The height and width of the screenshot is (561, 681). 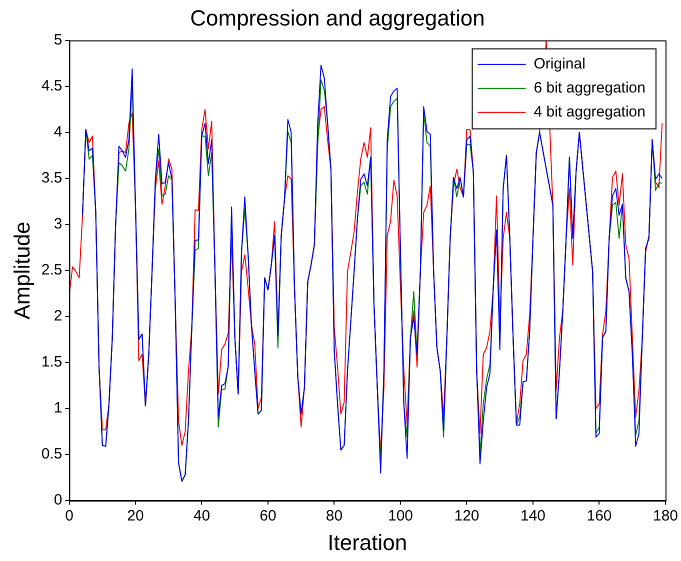 I want to click on x-axis-title: Iteration, so click(x=368, y=542).